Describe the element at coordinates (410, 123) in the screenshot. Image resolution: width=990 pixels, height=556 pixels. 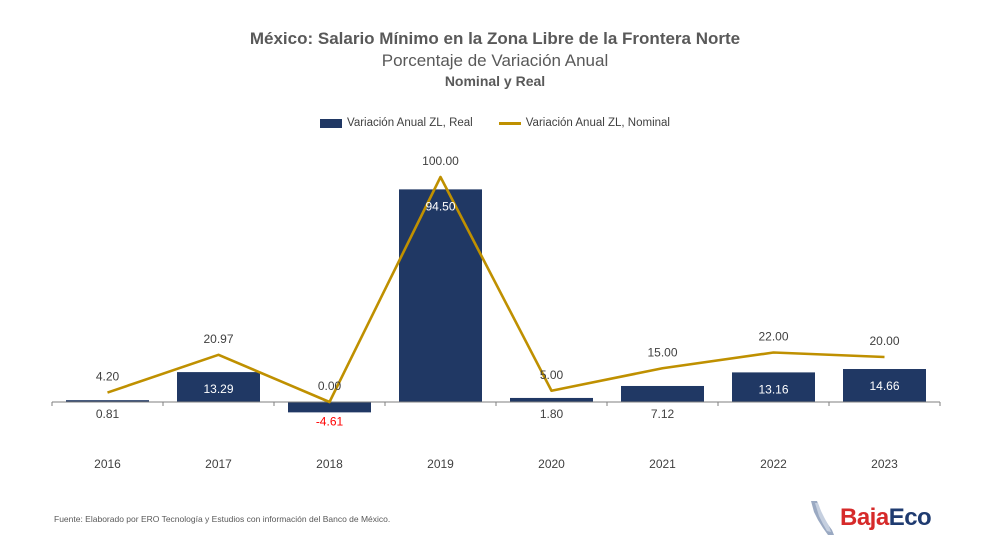
I see `legend-label-real: Variación Anual ZL, Real` at that location.